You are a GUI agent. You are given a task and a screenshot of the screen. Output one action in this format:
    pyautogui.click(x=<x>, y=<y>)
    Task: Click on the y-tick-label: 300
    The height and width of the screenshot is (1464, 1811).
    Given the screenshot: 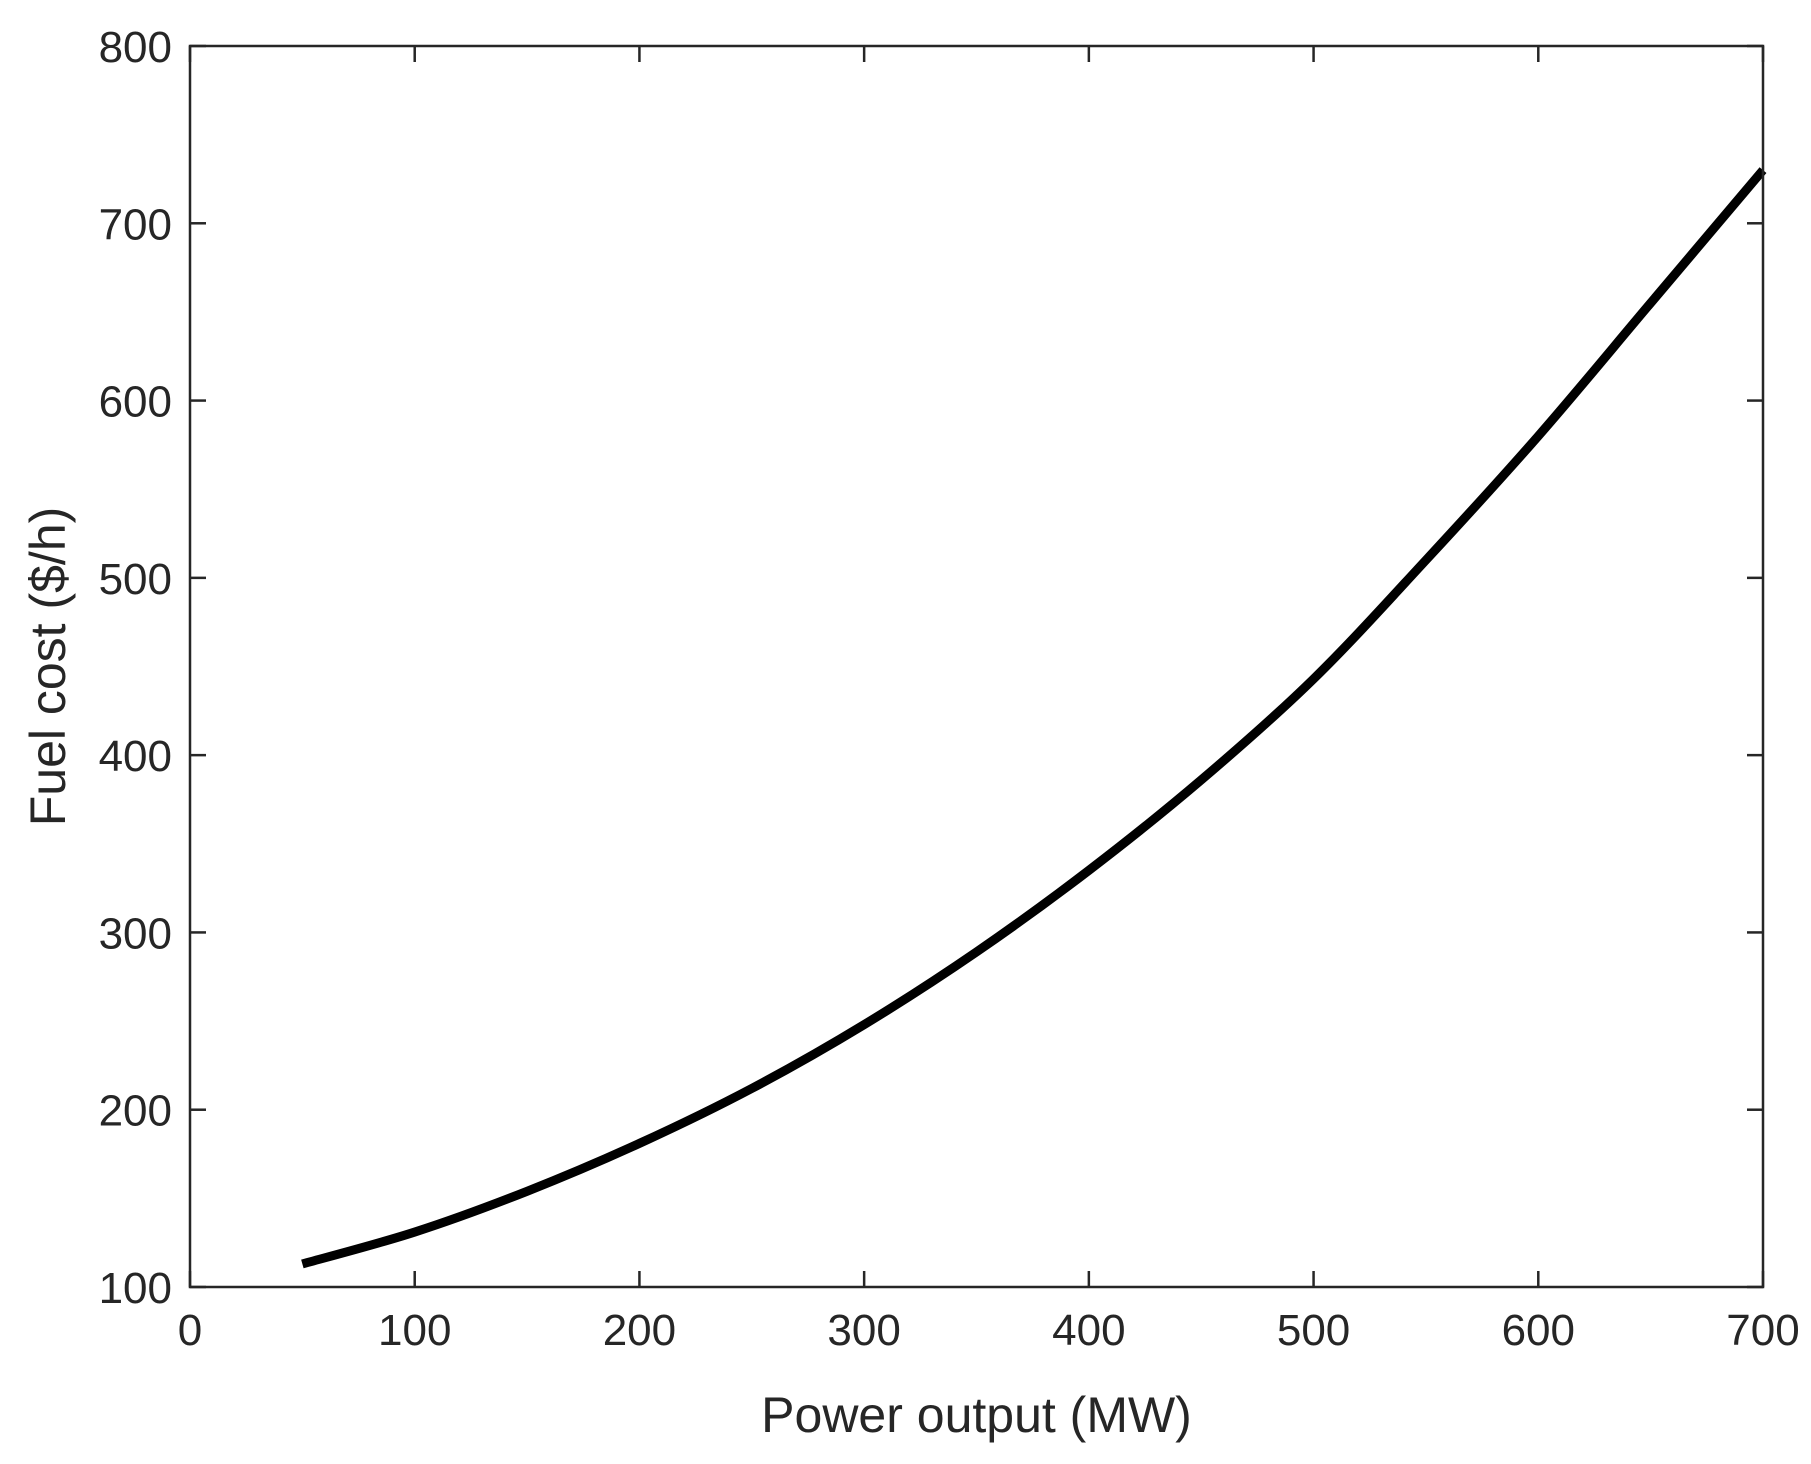 What is the action you would take?
    pyautogui.click(x=135, y=933)
    